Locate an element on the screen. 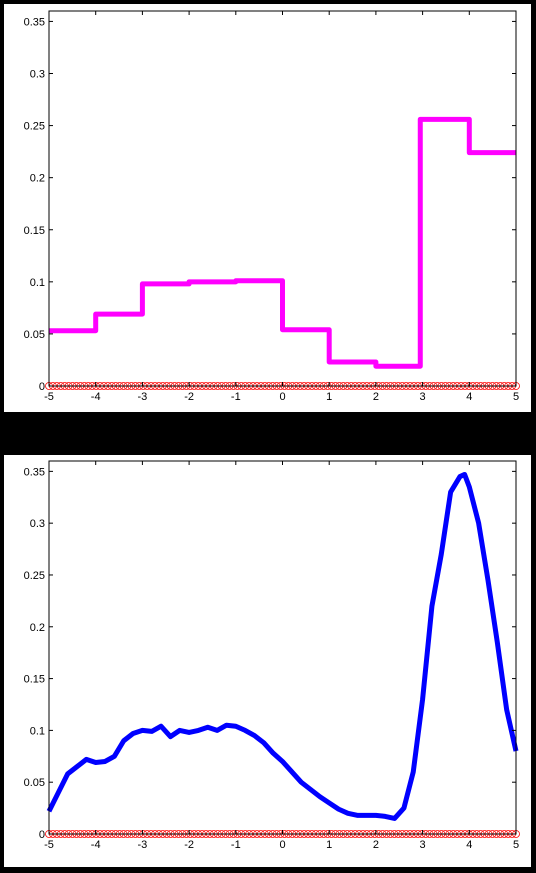 The image size is (536, 873). bottom-x-tick-label: -1 is located at coordinates (236, 845).